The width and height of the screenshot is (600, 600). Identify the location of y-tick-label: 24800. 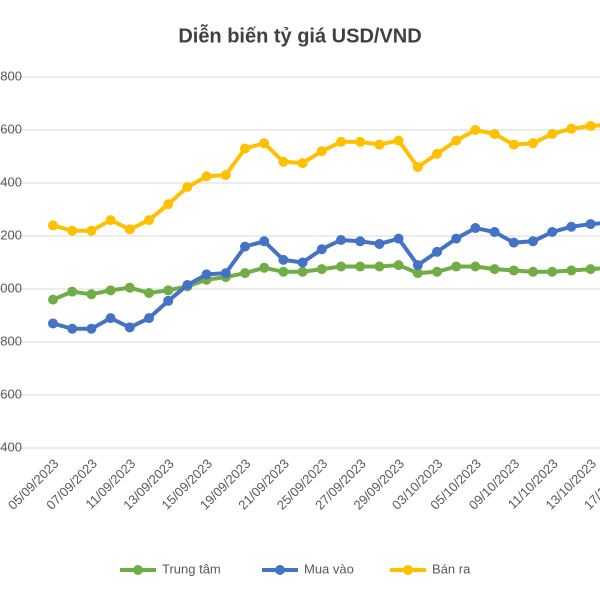
(11, 75).